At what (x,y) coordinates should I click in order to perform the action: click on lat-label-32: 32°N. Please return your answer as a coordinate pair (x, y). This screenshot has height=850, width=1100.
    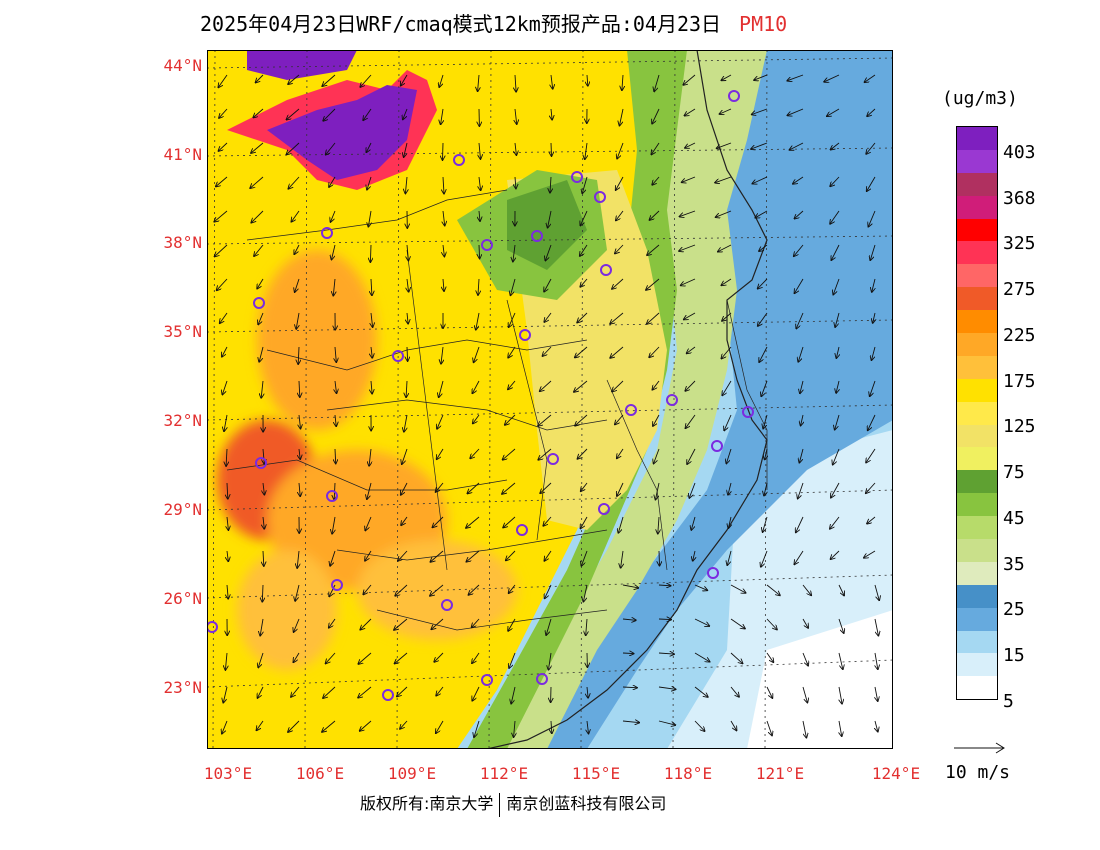
    Looking at the image, I should click on (182, 420).